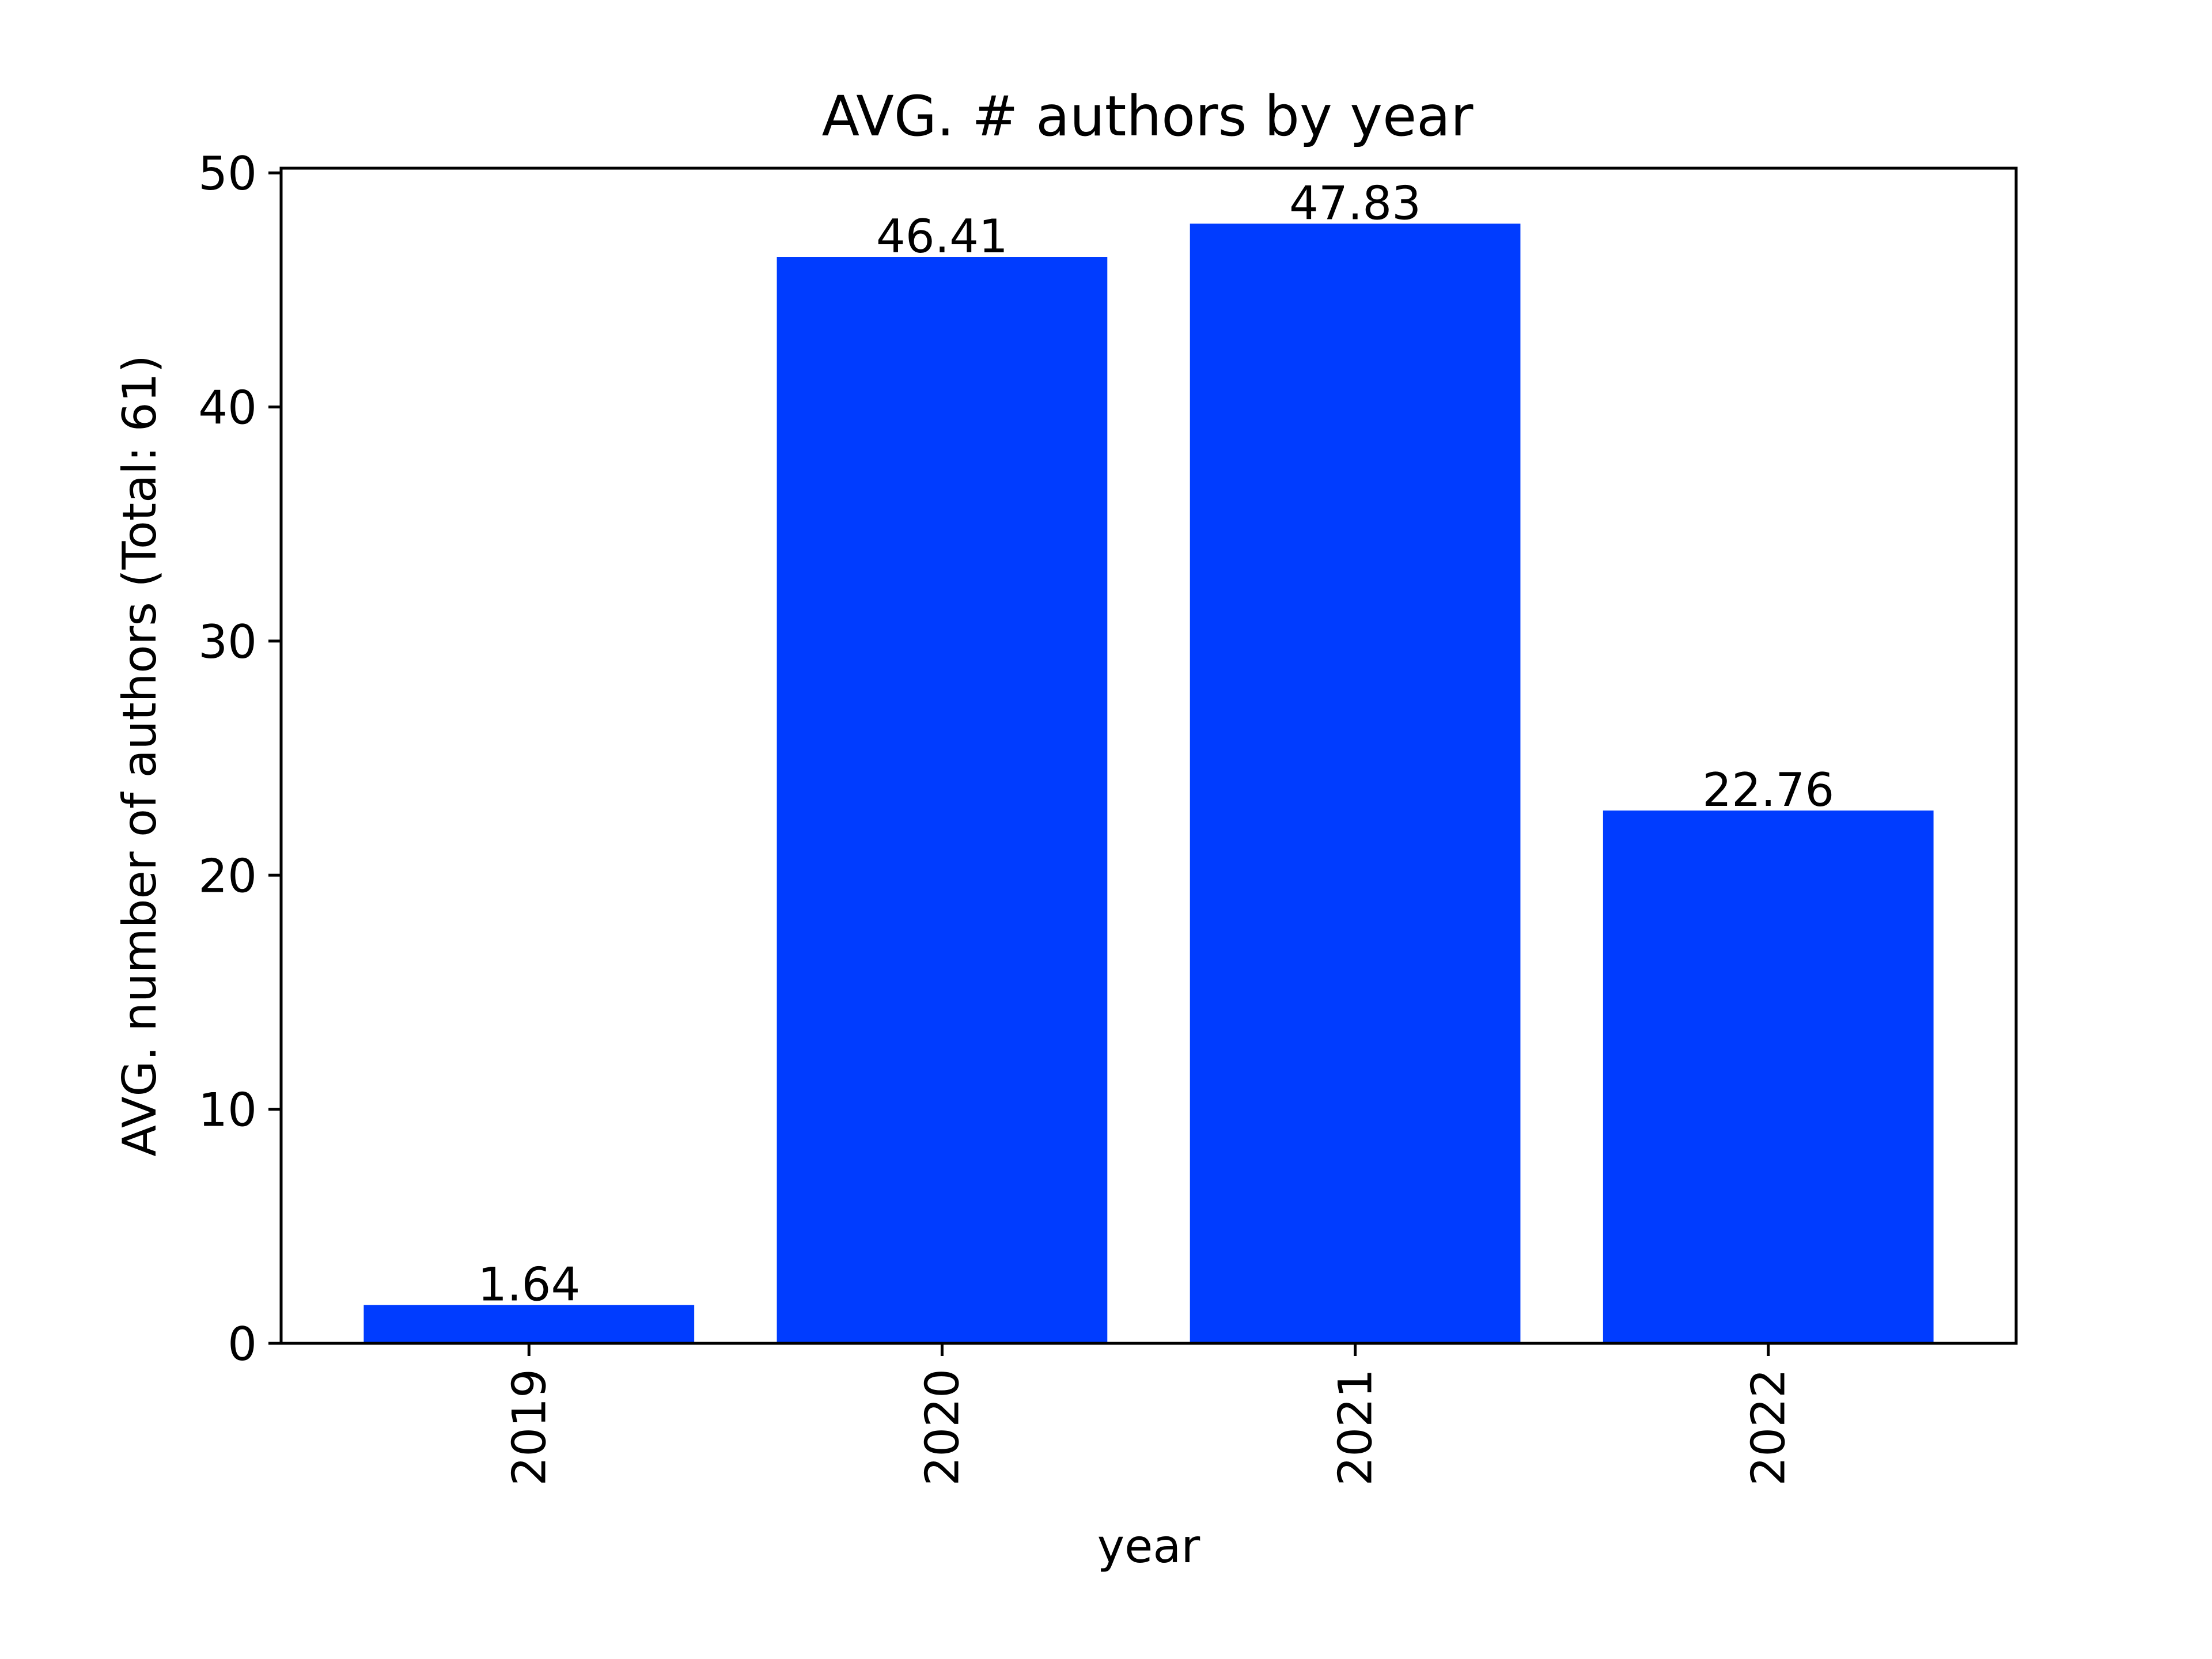  Describe the element at coordinates (1768, 1076) in the screenshot. I see `bar-2022` at that location.